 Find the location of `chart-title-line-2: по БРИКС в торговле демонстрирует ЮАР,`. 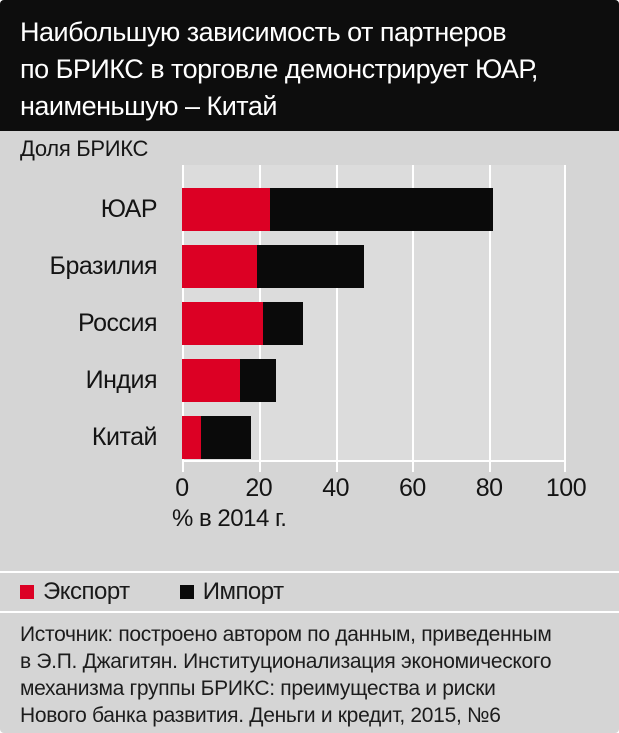

chart-title-line-2: по БРИКС в торговле демонстрирует ЮАР, is located at coordinates (279, 69).